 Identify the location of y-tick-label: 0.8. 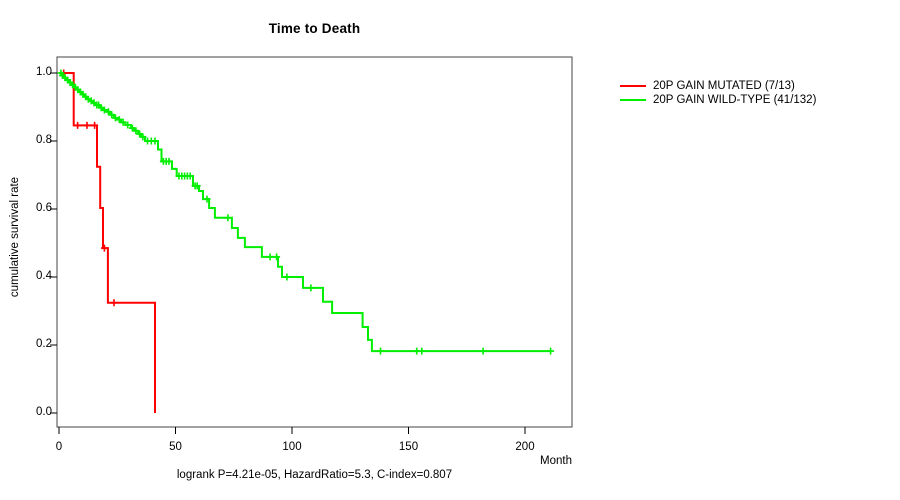
(44, 140).